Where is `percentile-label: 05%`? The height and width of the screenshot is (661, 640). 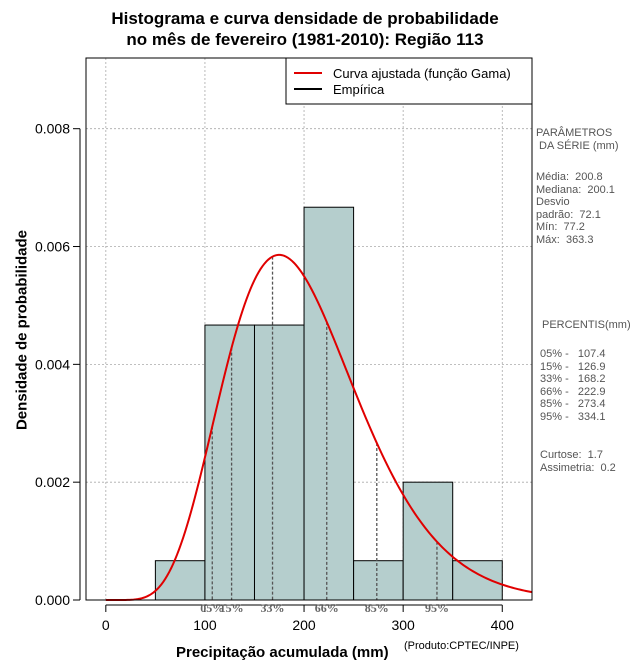
percentile-label: 05% is located at coordinates (212, 608).